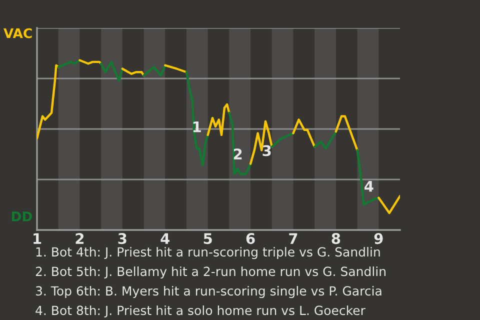  Describe the element at coordinates (201, 311) in the screenshot. I see `text: 4. Bot 8th: J. Priest hit a solo home run vs L. Goecker` at that location.